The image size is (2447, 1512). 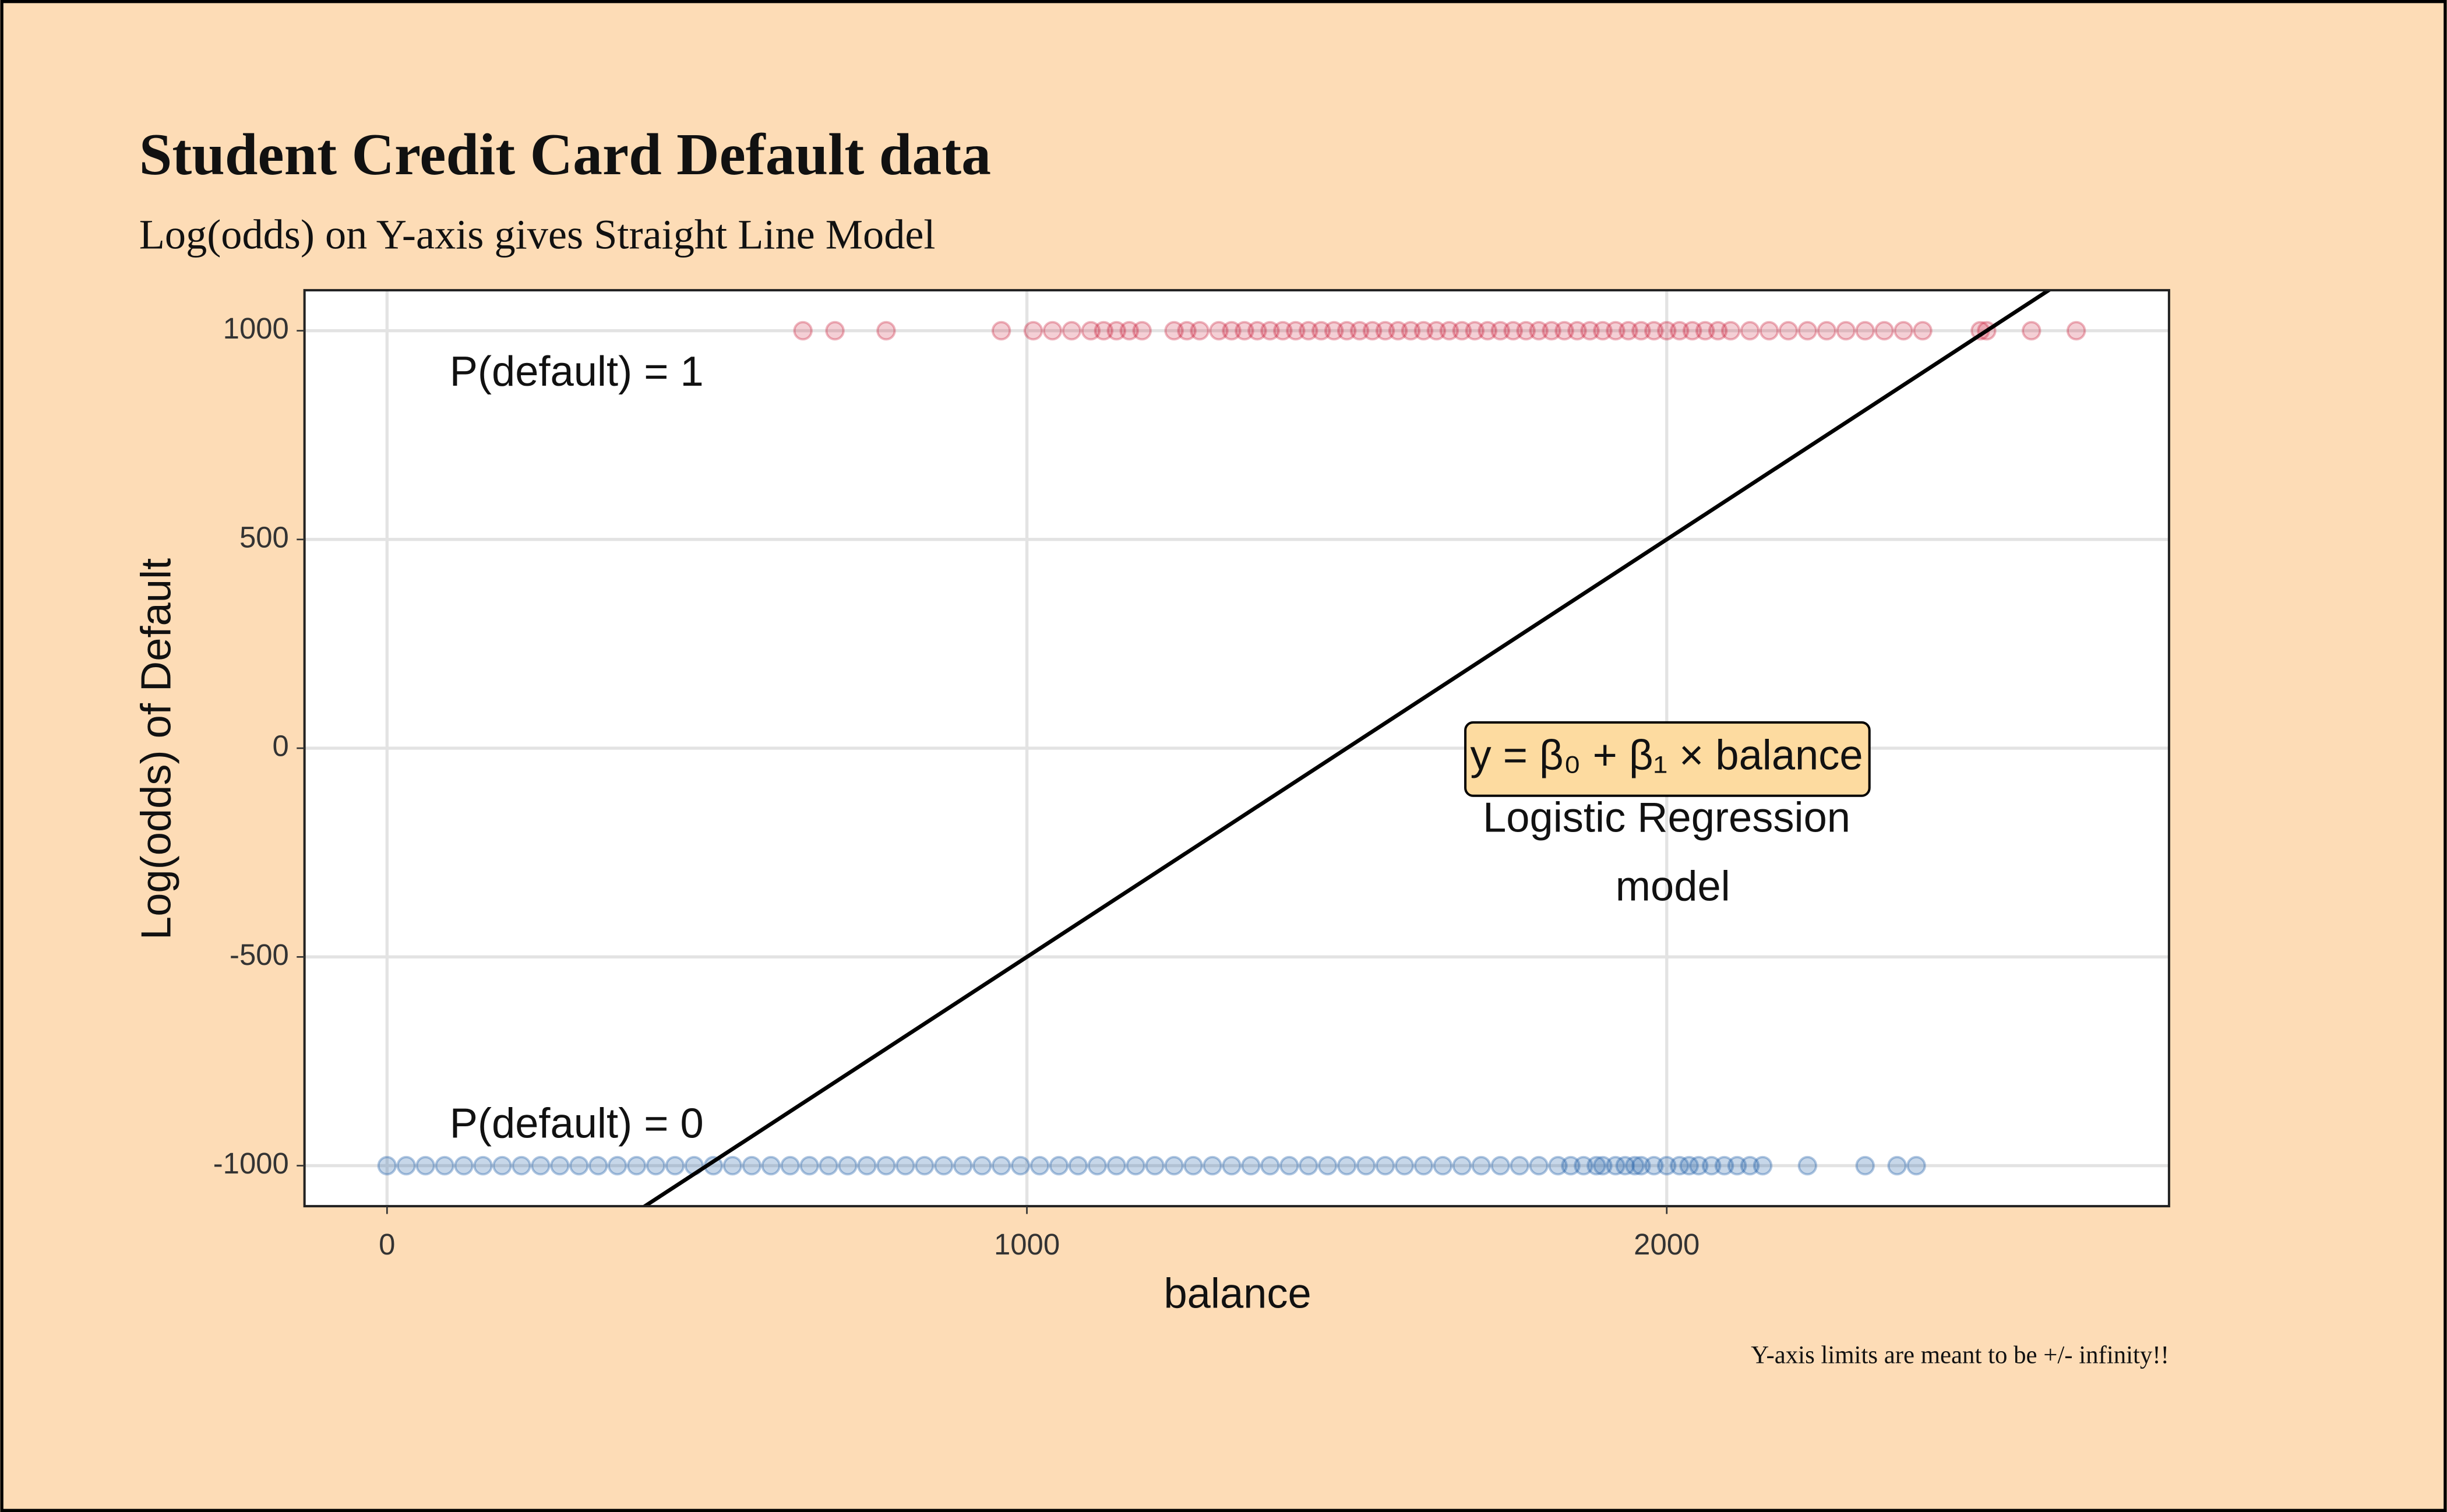 What do you see at coordinates (565, 155) in the screenshot?
I see `chart-title: Student Credit Card Default data` at bounding box center [565, 155].